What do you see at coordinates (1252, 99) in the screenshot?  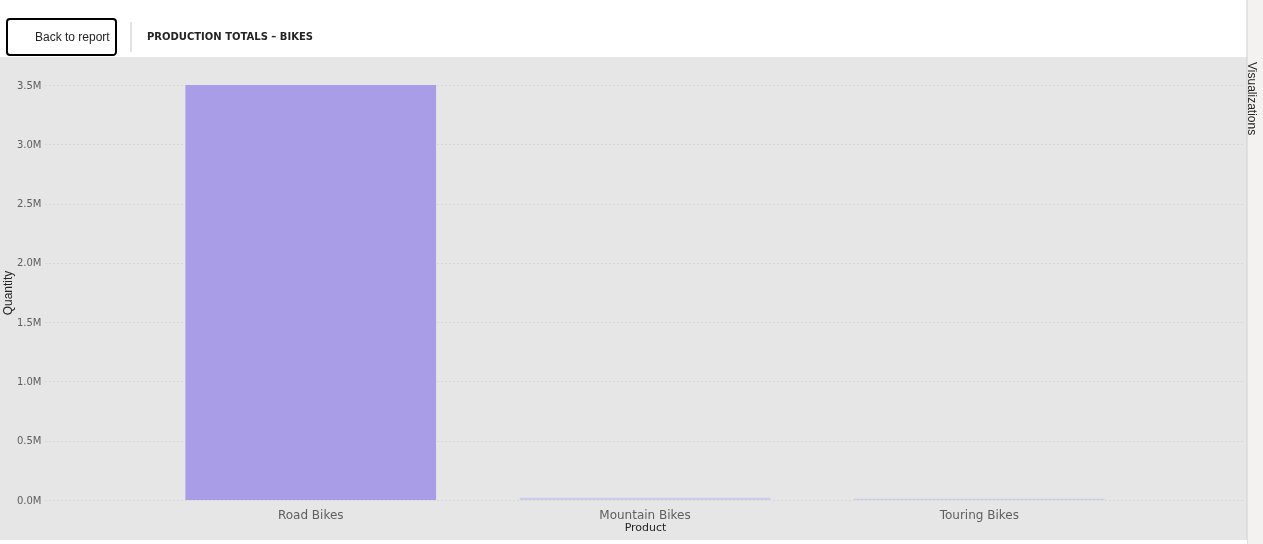 I see `annotation: Visualizations` at bounding box center [1252, 99].